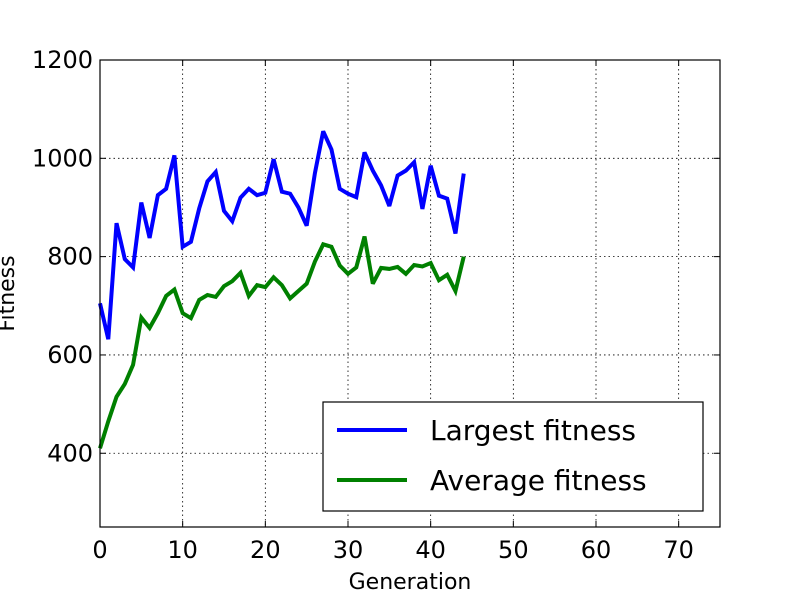 Image resolution: width=800 pixels, height=605 pixels. I want to click on x-tick-label: 40, so click(430, 550).